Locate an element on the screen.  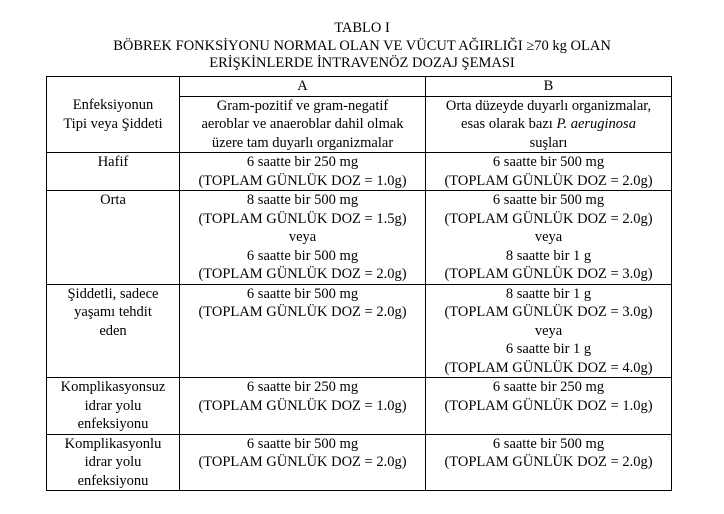
organism-name: P. aeruginosa is located at coordinates (596, 124).